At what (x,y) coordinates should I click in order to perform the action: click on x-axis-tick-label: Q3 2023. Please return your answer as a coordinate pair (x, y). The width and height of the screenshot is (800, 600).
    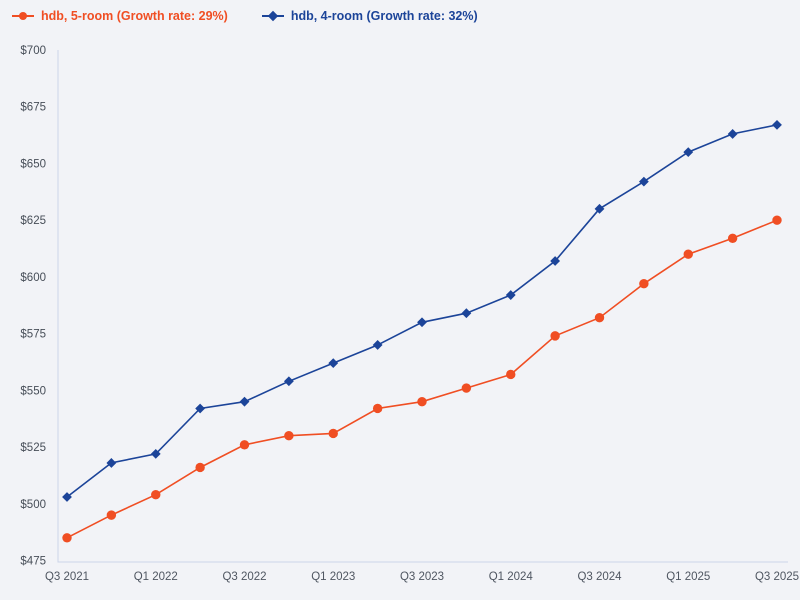
    Looking at the image, I should click on (422, 577).